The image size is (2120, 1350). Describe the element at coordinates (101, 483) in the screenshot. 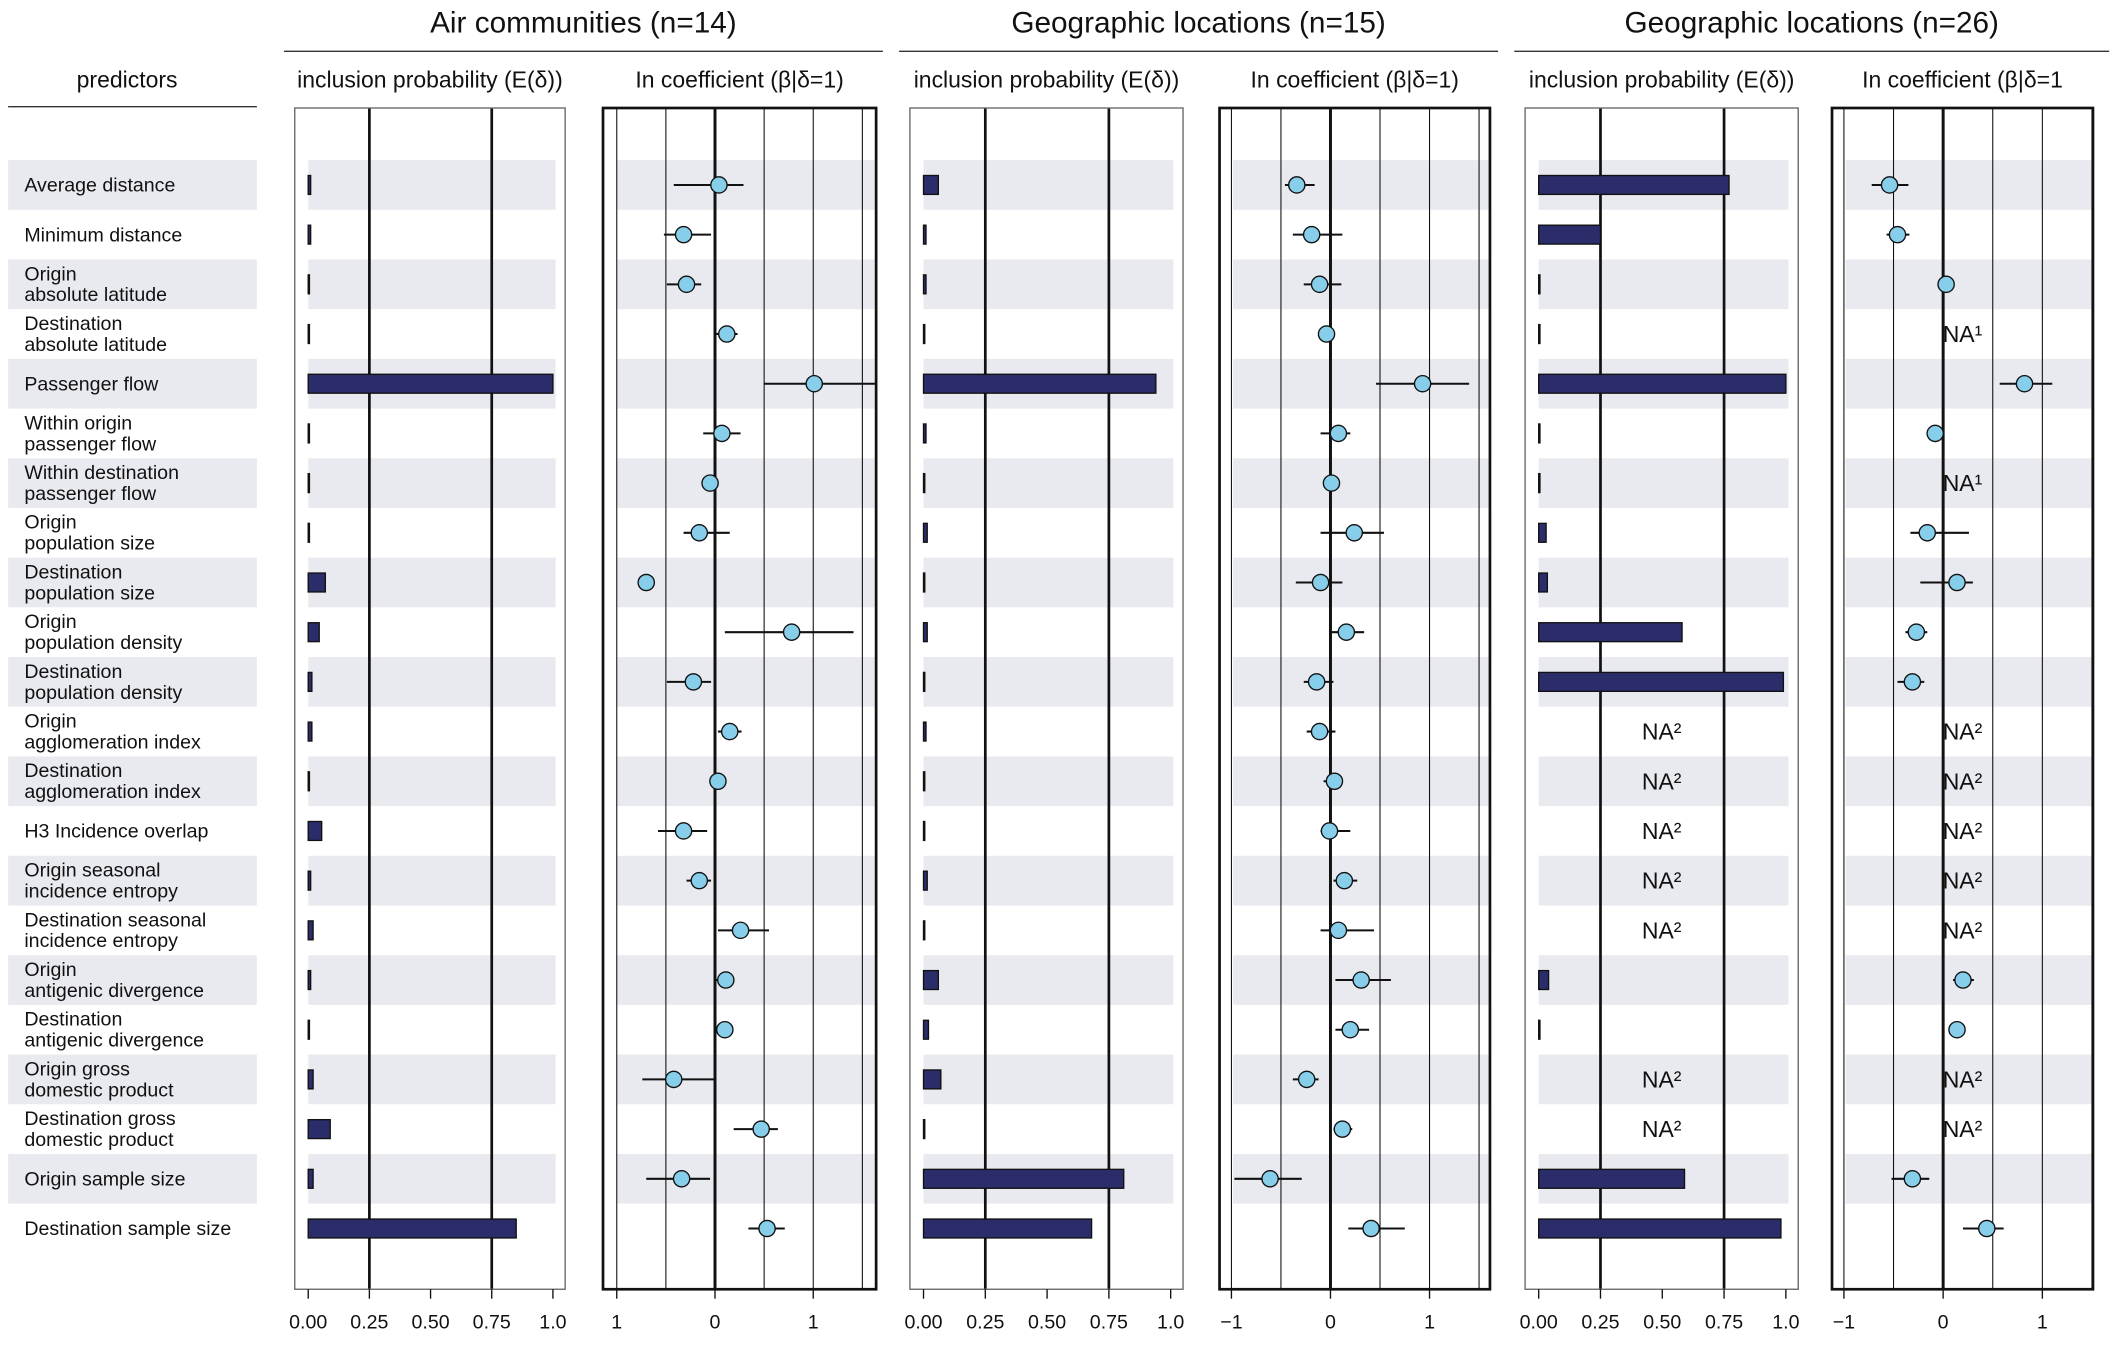

I see `predictor-label: Within destination passenger flow` at that location.